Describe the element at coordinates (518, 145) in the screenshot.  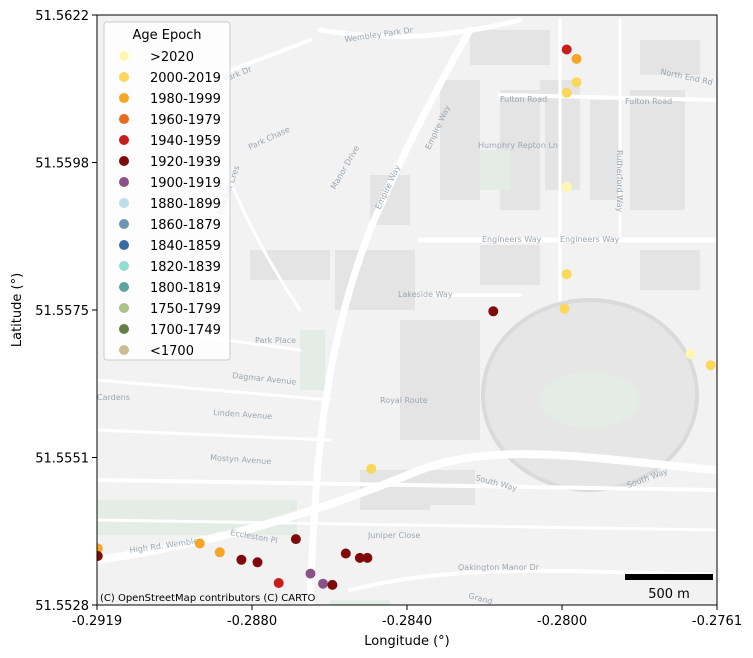
I see `map-street-label: Humphry Repton Ln` at that location.